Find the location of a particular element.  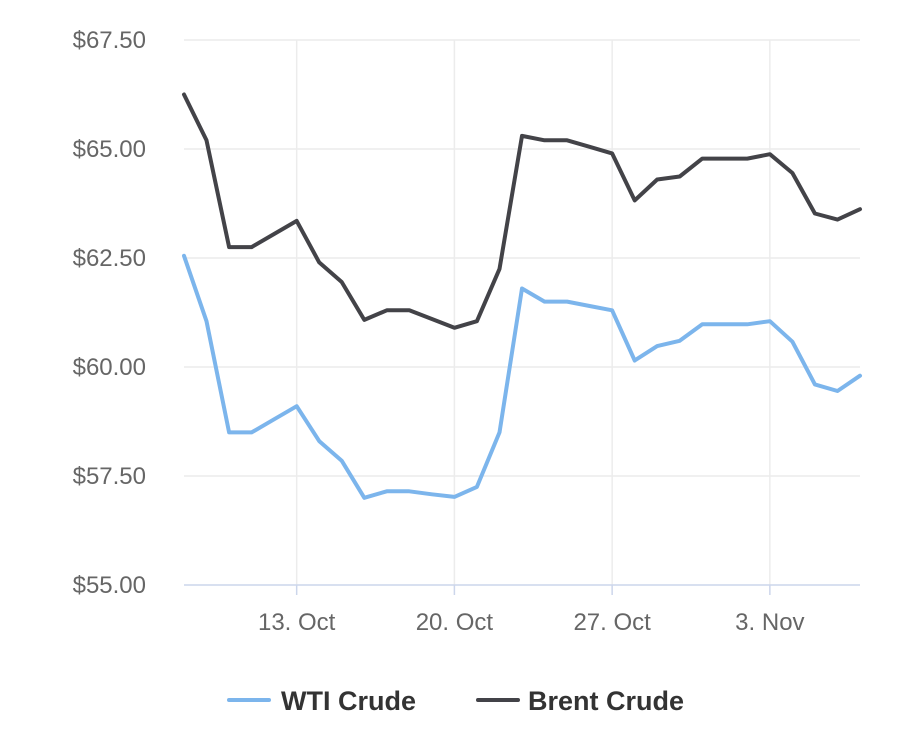

y-tick-label: $60.00 is located at coordinates (109, 367).